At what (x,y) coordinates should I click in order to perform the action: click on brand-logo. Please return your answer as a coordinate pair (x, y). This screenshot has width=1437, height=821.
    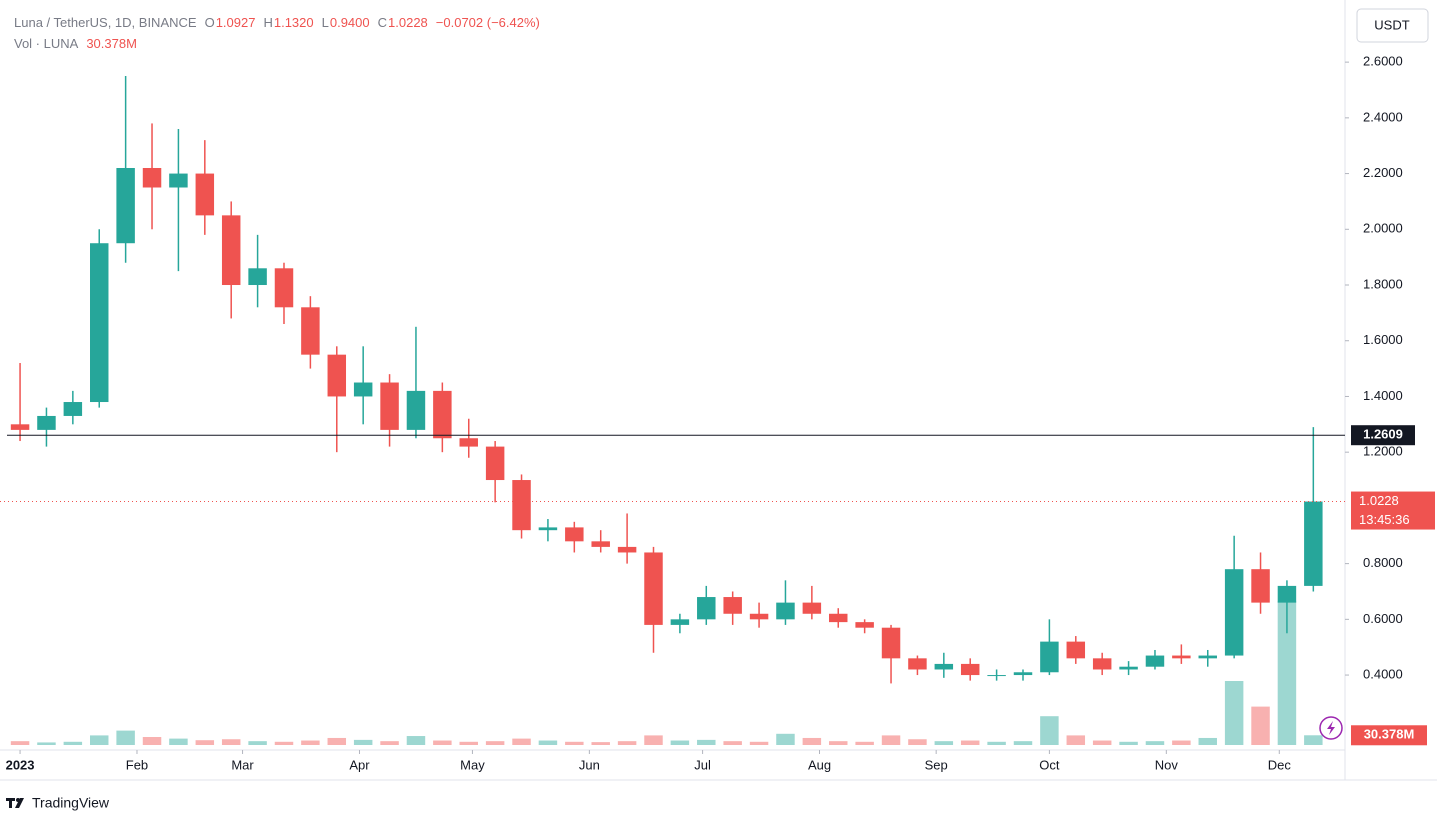
    Looking at the image, I should click on (15, 803).